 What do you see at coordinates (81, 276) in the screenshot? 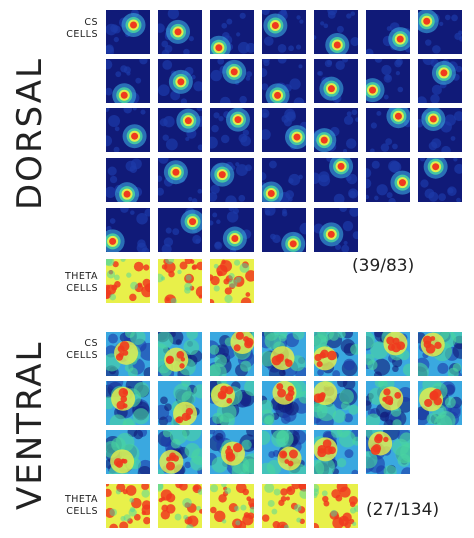
I see `dorsal-theta-label-line1: THETA` at bounding box center [81, 276].